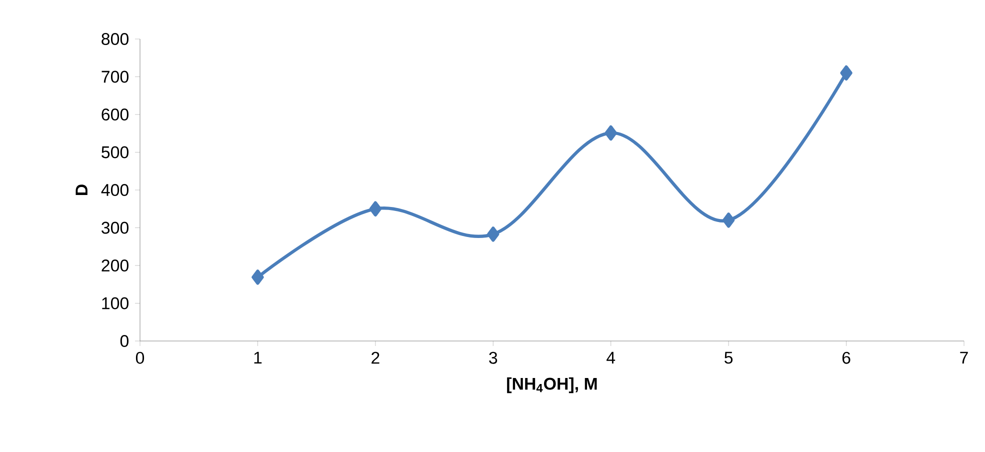 The width and height of the screenshot is (985, 452). Describe the element at coordinates (964, 358) in the screenshot. I see `x-tick-label: 7` at that location.